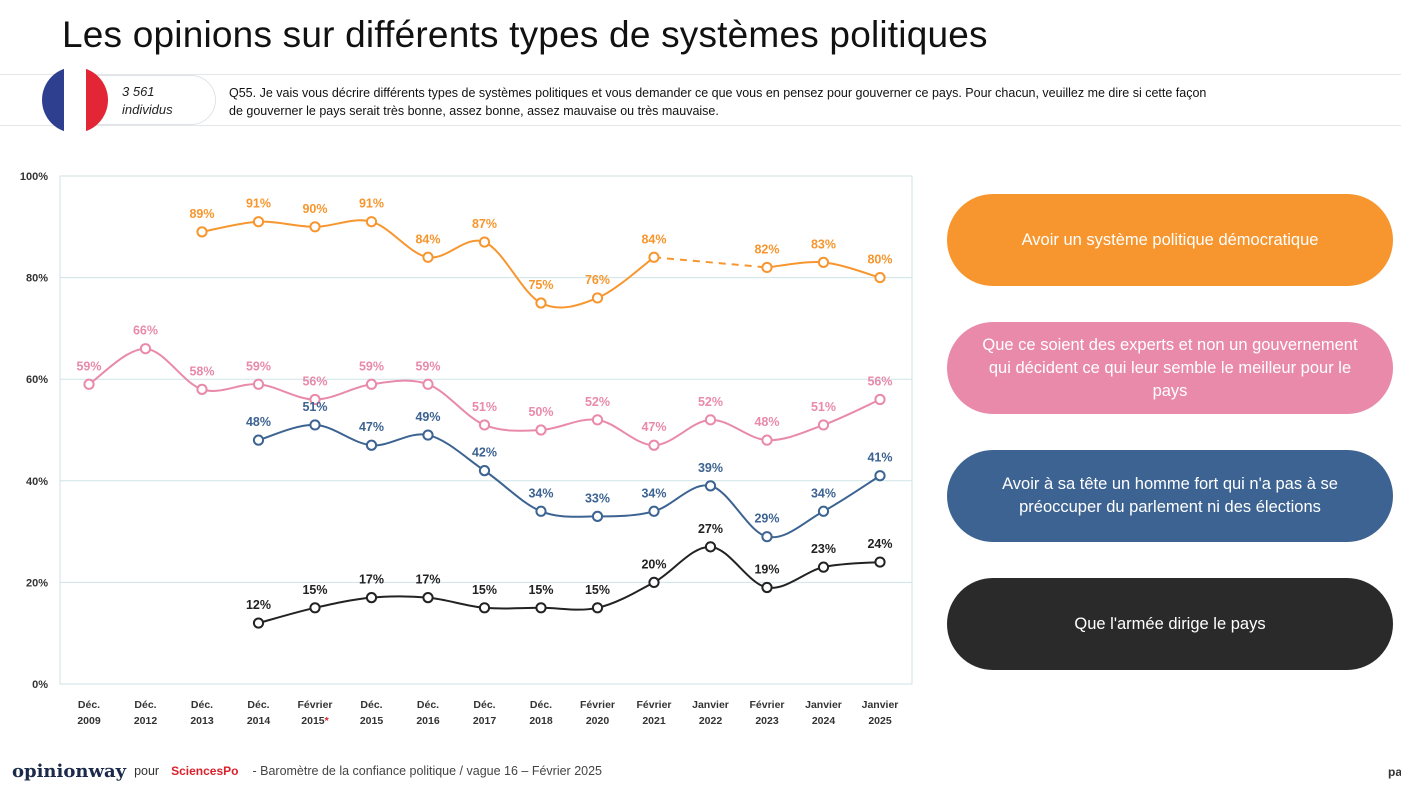 The image size is (1401, 785). Describe the element at coordinates (427, 417) in the screenshot. I see `data-label: 49%` at that location.